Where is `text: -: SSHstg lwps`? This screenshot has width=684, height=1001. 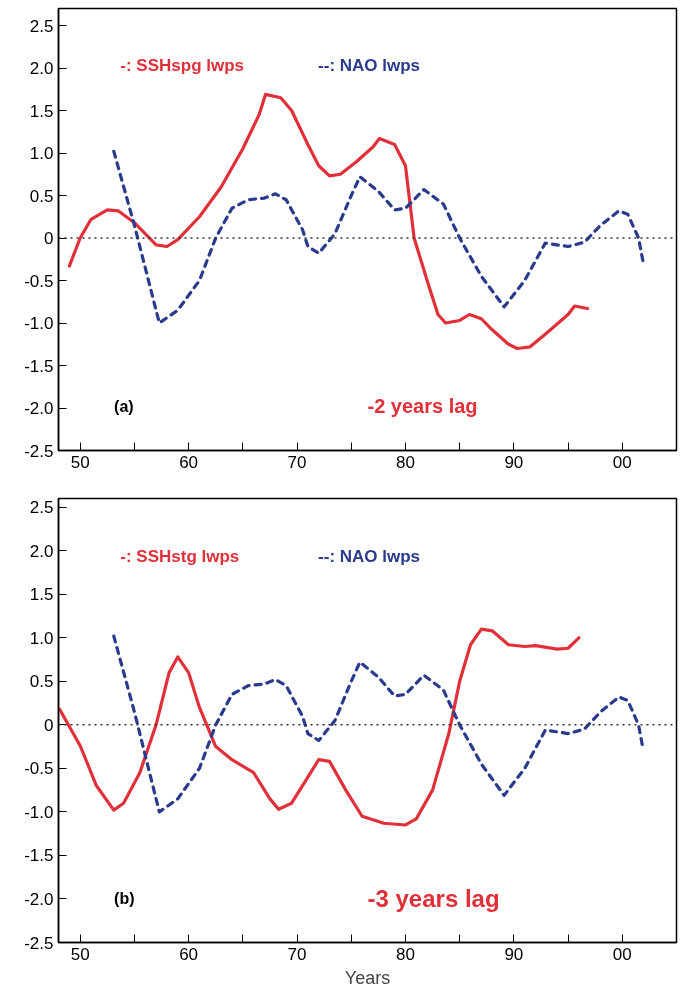 text: -: SSHstg lwps is located at coordinates (180, 556).